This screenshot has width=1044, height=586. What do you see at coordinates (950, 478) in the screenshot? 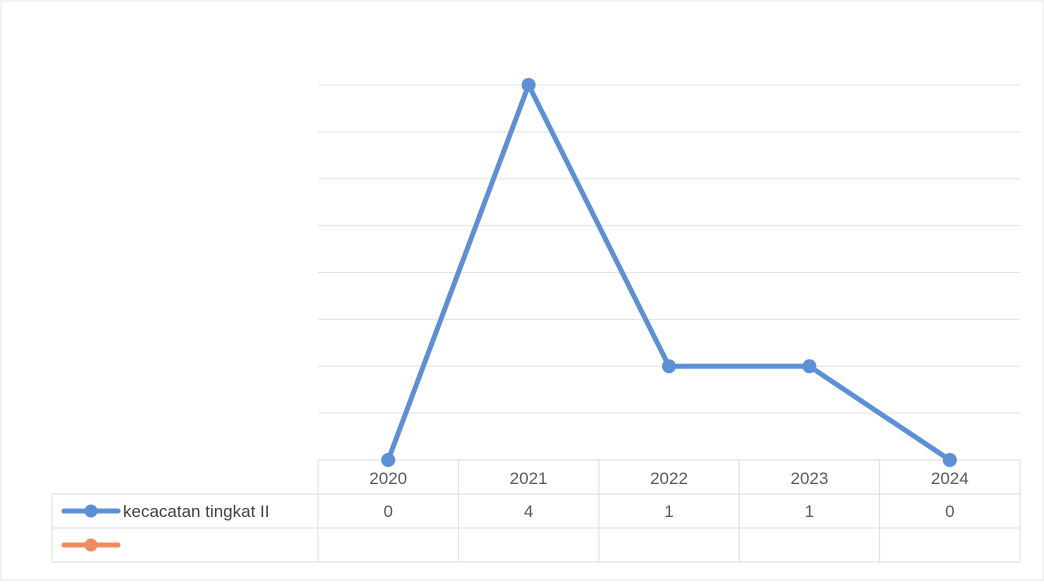
I see `x-tick-label: 2024` at bounding box center [950, 478].